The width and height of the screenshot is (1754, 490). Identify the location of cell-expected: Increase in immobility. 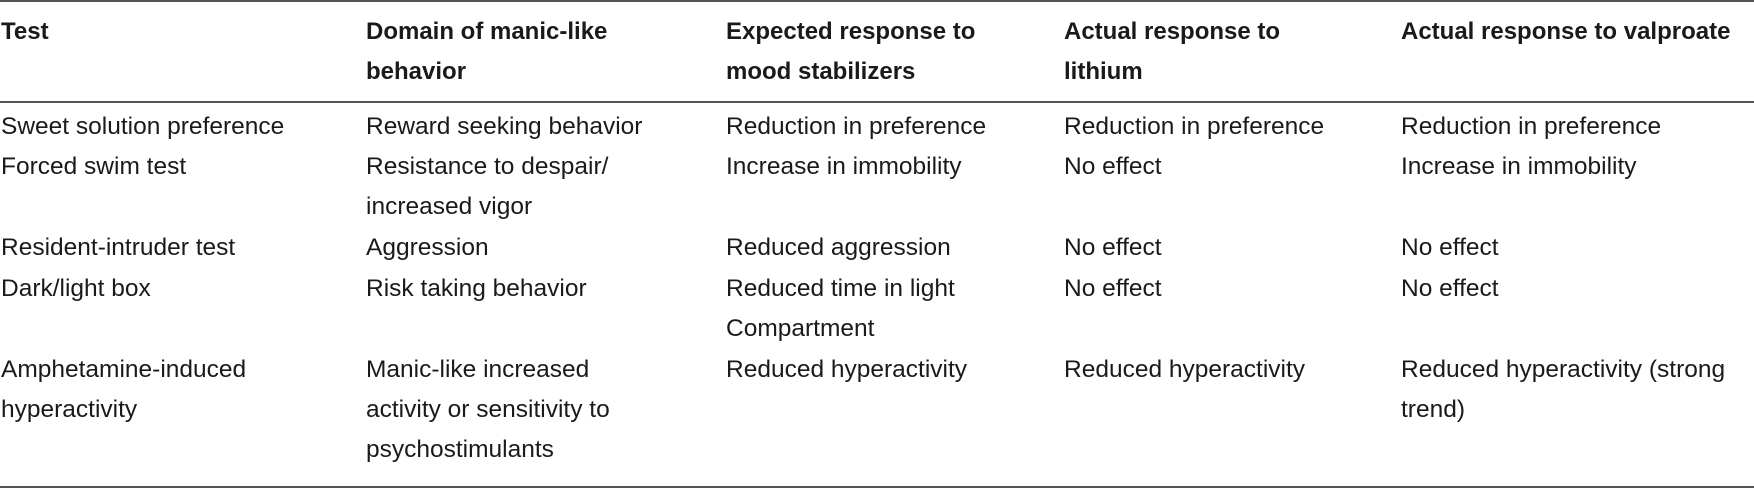
(844, 166).